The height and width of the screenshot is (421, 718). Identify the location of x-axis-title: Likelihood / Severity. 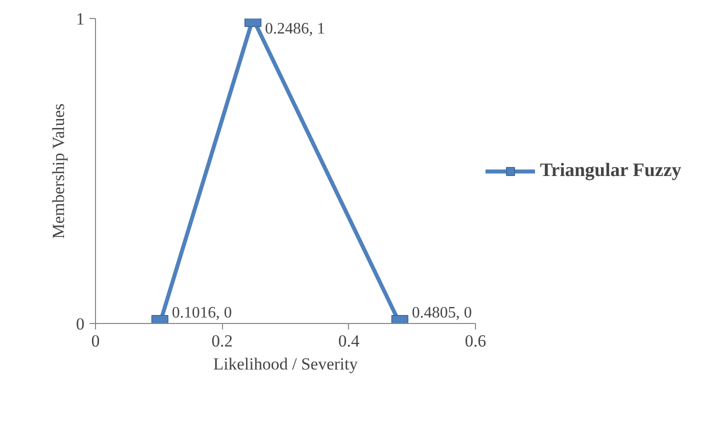
(285, 364).